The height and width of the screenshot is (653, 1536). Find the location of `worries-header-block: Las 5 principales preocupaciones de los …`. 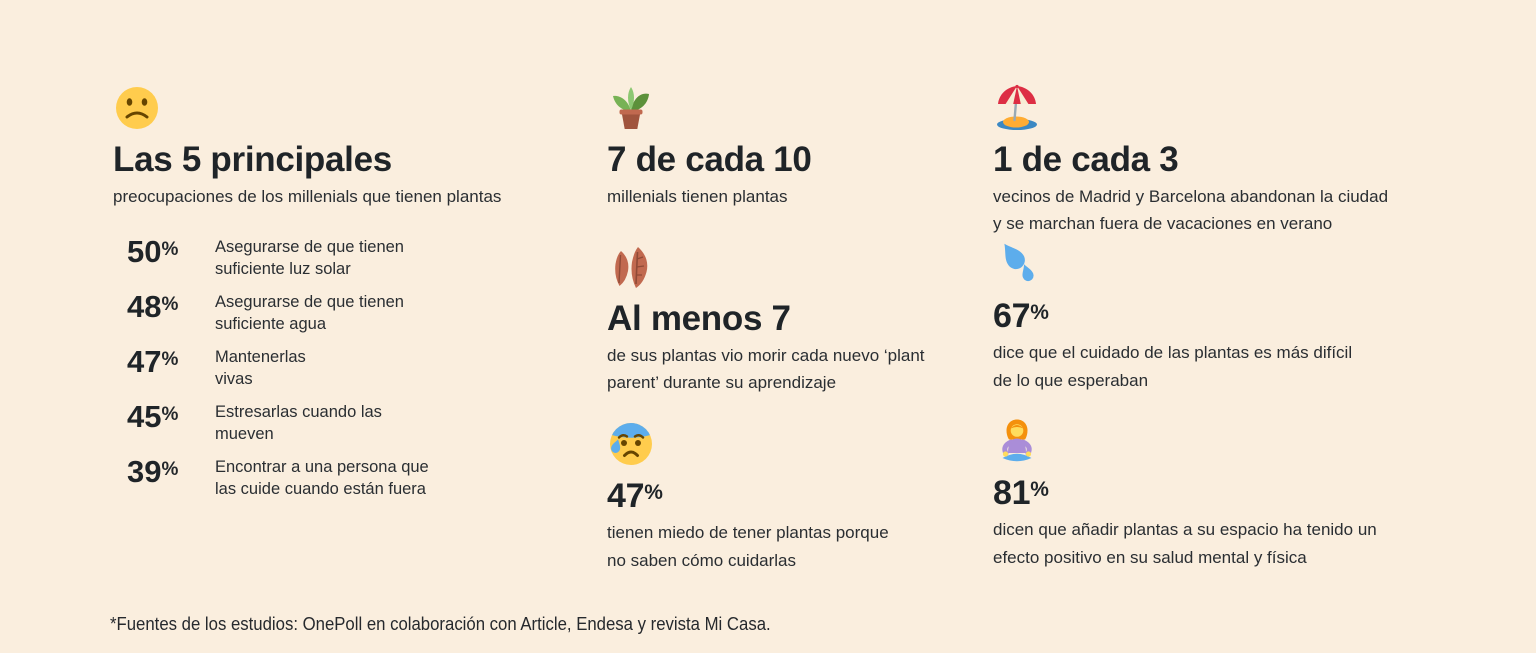

worries-header-block: Las 5 principales preocupaciones de los … is located at coordinates (307, 147).